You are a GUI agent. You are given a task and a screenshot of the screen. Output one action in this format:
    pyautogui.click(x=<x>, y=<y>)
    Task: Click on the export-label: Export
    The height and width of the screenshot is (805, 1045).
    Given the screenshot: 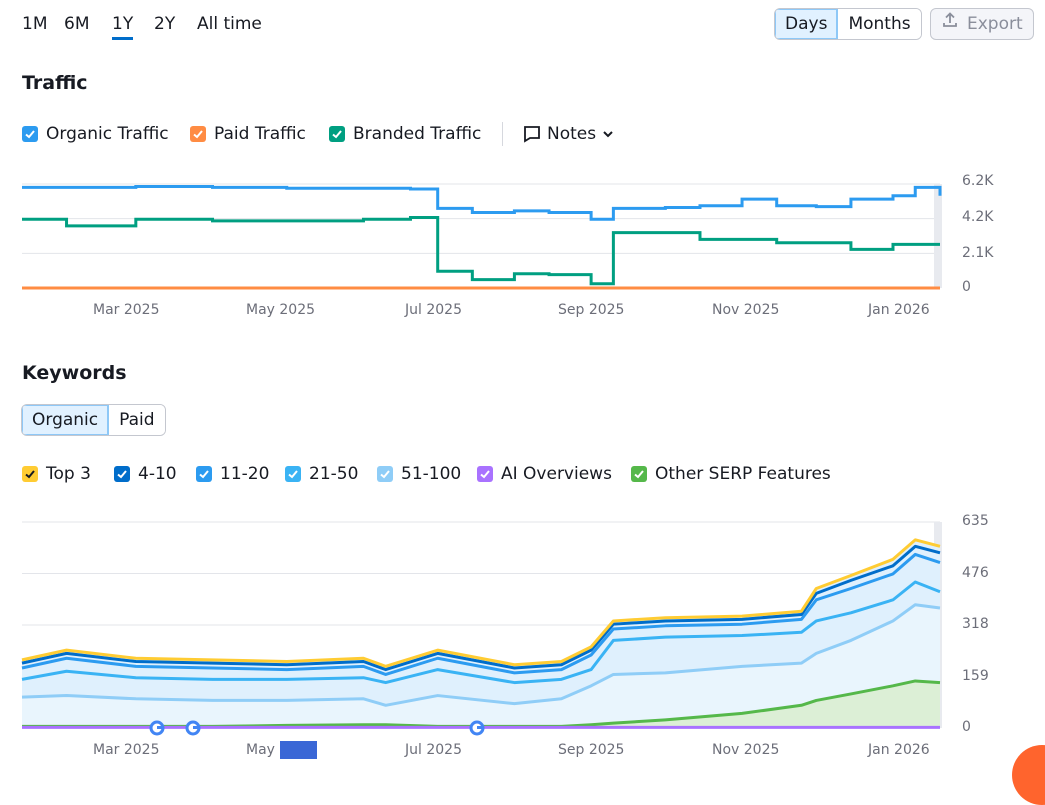 What is the action you would take?
    pyautogui.click(x=995, y=24)
    